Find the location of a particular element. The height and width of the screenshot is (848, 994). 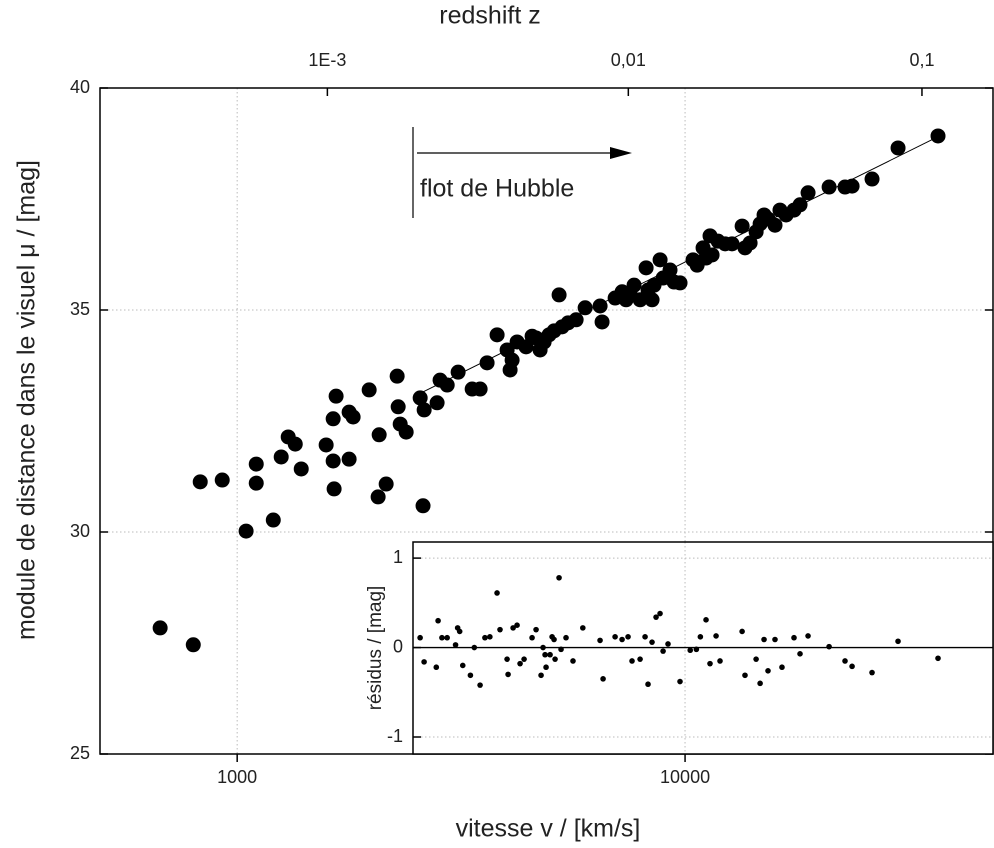

annotation: flot de Hubble is located at coordinates (497, 189).